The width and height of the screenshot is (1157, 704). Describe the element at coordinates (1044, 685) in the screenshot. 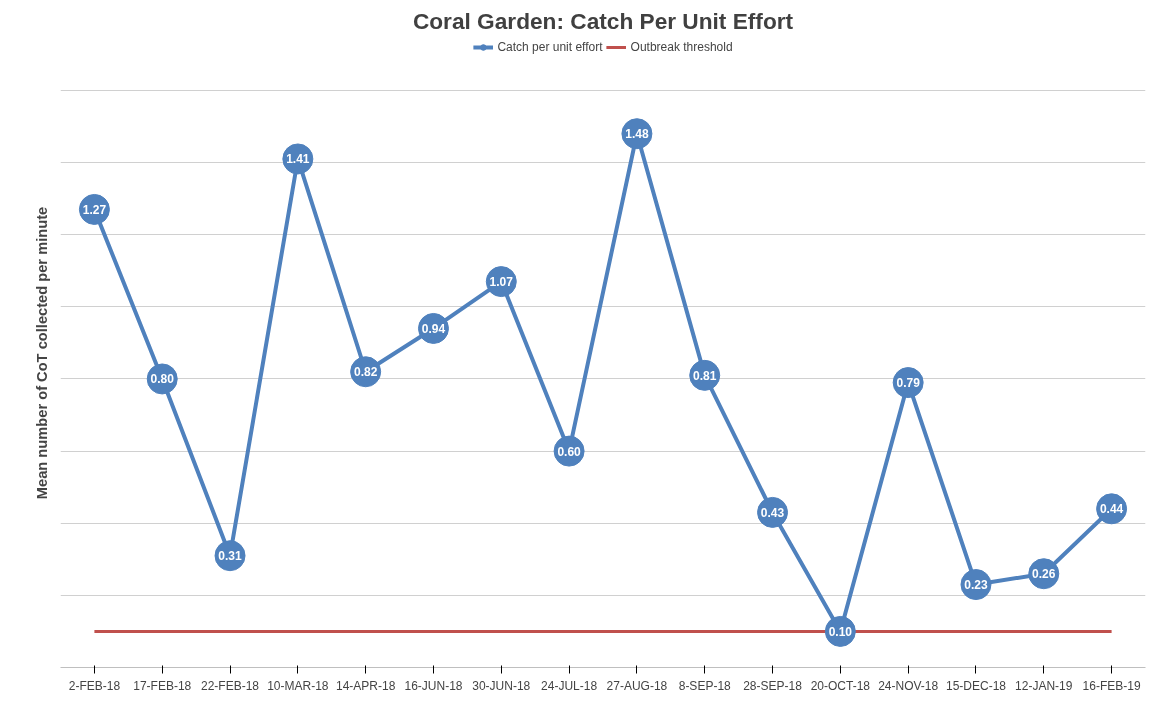

I see `x-tick-label: 12-JAN-19` at that location.